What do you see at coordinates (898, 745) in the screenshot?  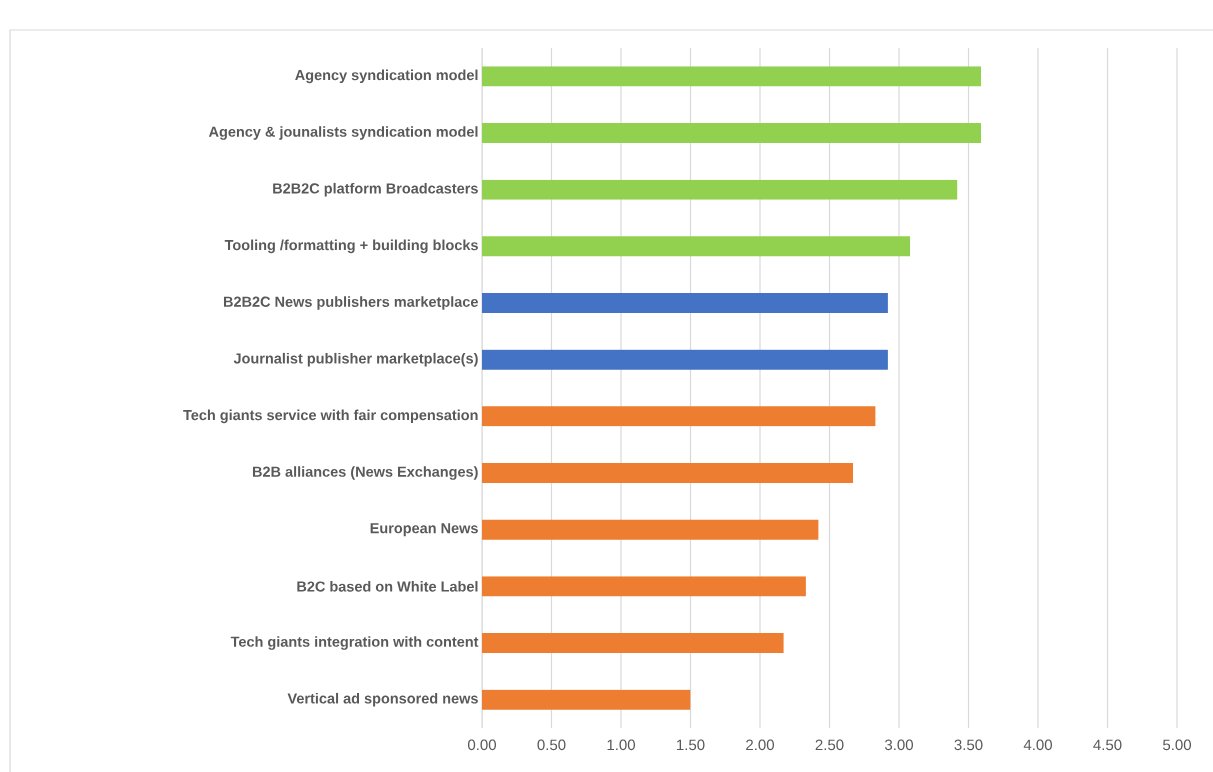 I see `x-tick-label: 3.00` at bounding box center [898, 745].